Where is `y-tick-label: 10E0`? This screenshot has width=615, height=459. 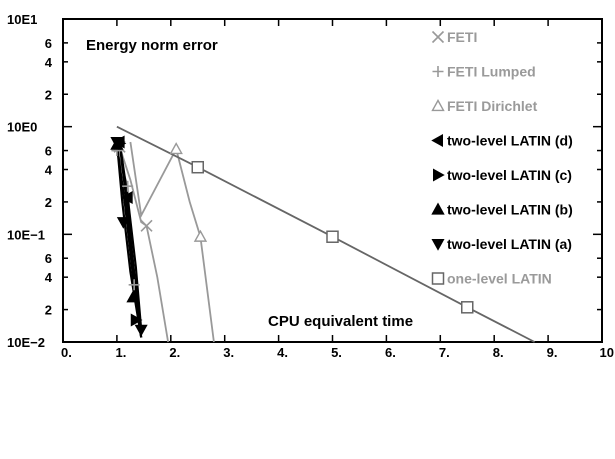
y-tick-label: 10E0 is located at coordinates (22, 127).